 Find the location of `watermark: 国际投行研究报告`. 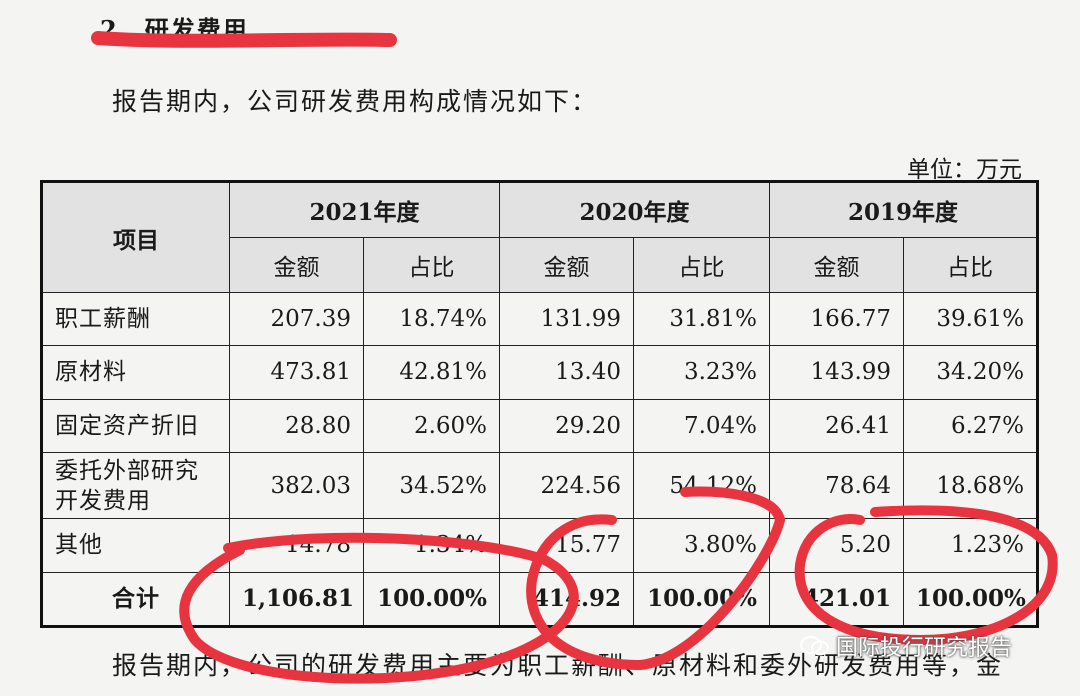

watermark: 国际投行研究报告 is located at coordinates (906, 646).